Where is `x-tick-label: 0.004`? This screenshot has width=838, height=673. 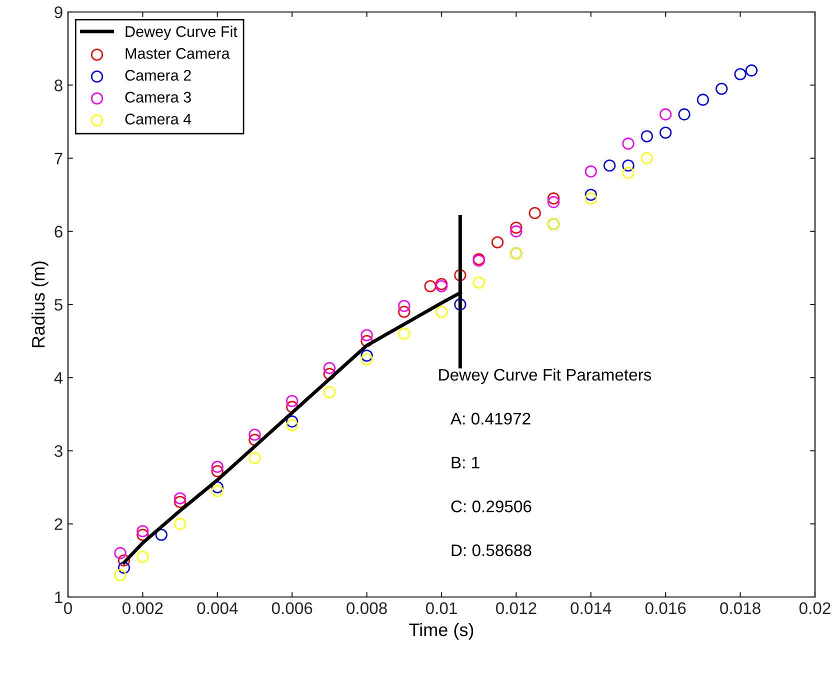
x-tick-label: 0.004 is located at coordinates (217, 608).